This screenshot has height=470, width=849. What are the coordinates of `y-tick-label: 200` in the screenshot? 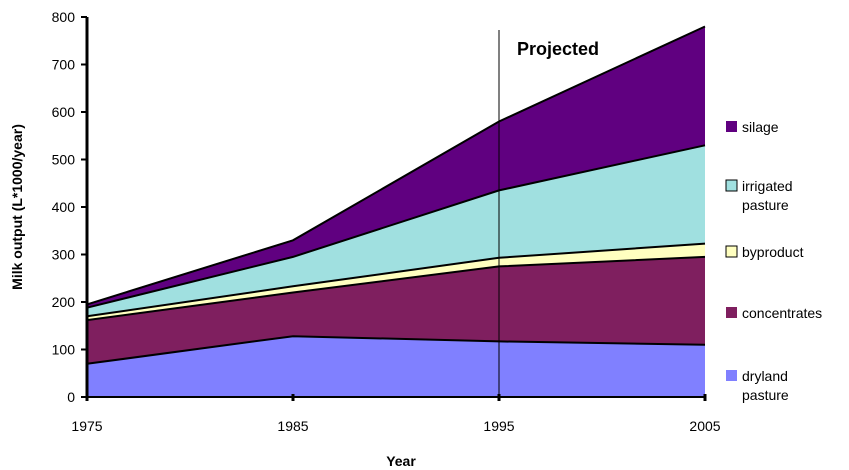 It's located at (64, 302).